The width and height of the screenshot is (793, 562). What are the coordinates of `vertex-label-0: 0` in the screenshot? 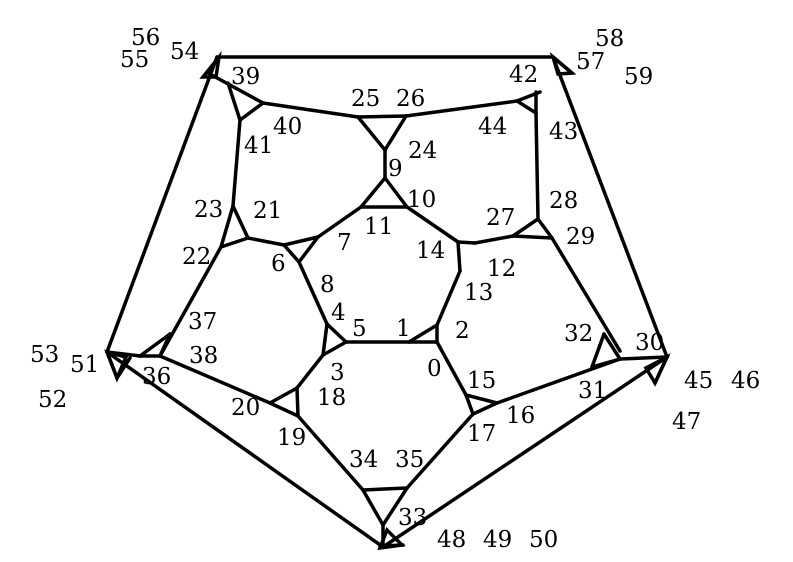 It's located at (434, 369).